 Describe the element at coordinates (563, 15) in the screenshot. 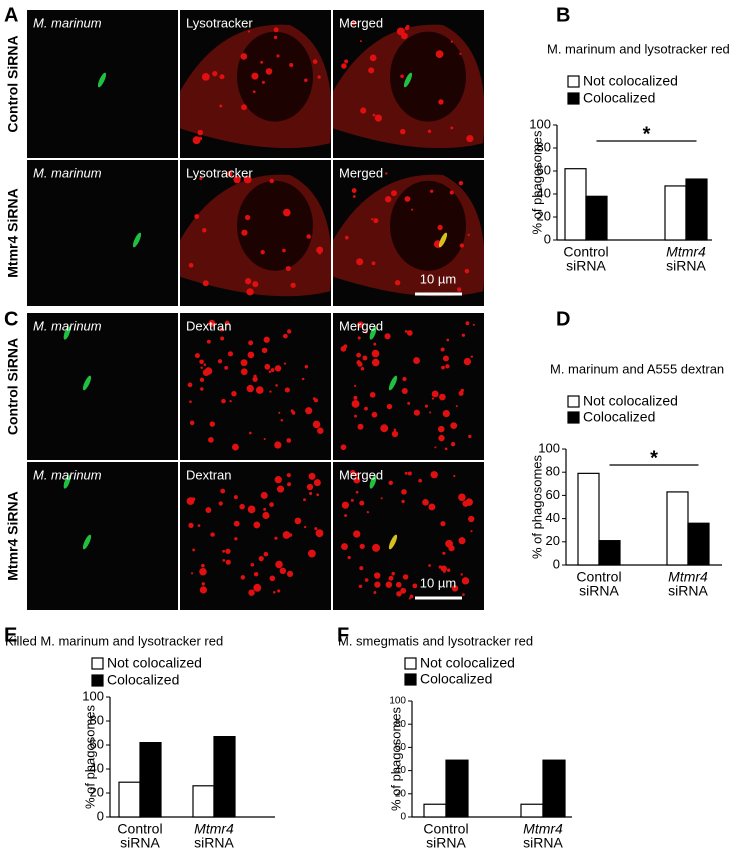

I see `panel-letter: B` at that location.